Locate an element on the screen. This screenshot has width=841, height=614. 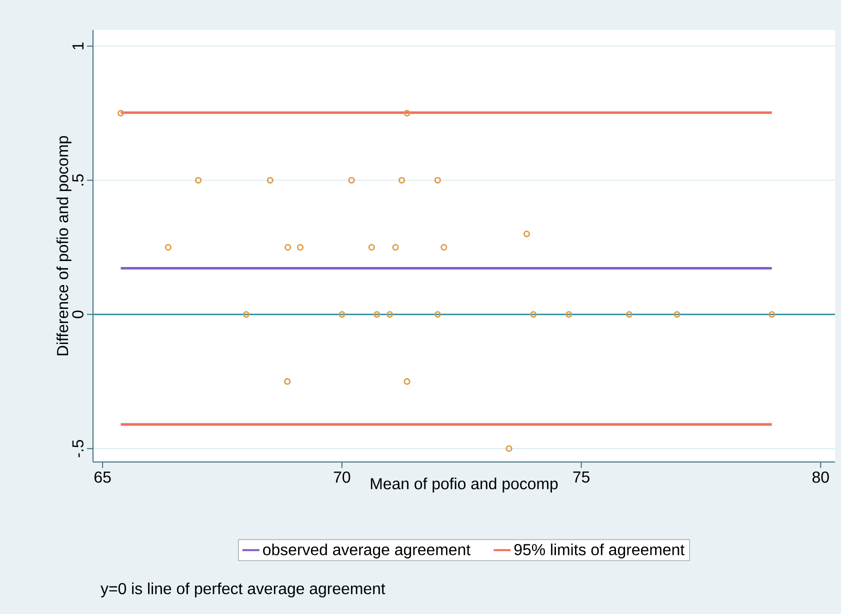
y-tick-label: .5 is located at coordinates (78, 180).